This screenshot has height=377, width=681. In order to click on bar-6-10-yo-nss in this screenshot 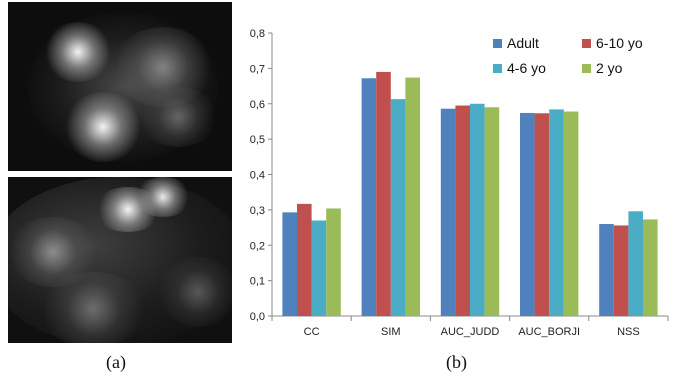, I will do `click(621, 270)`.